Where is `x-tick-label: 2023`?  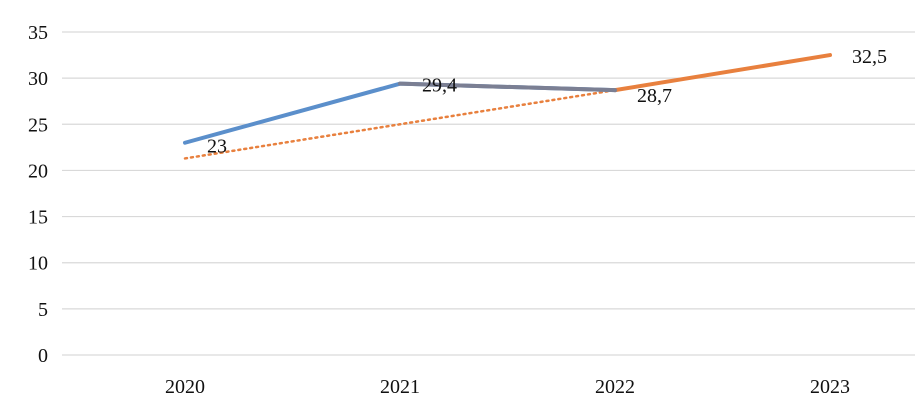 x-tick-label: 2023 is located at coordinates (830, 387).